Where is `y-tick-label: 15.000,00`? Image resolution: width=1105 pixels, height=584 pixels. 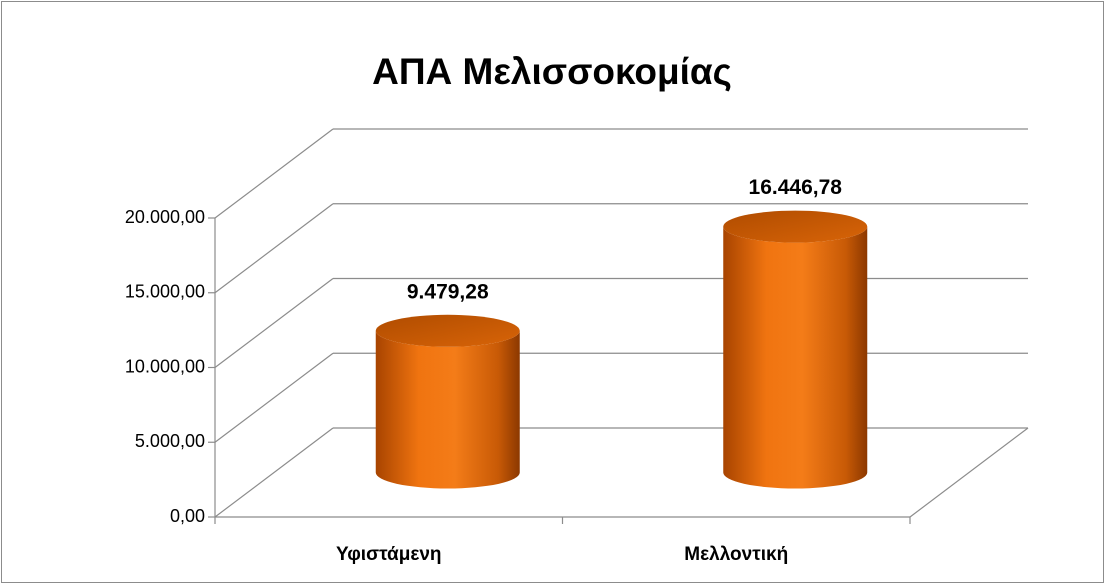
y-tick-label: 15.000,00 is located at coordinates (165, 292).